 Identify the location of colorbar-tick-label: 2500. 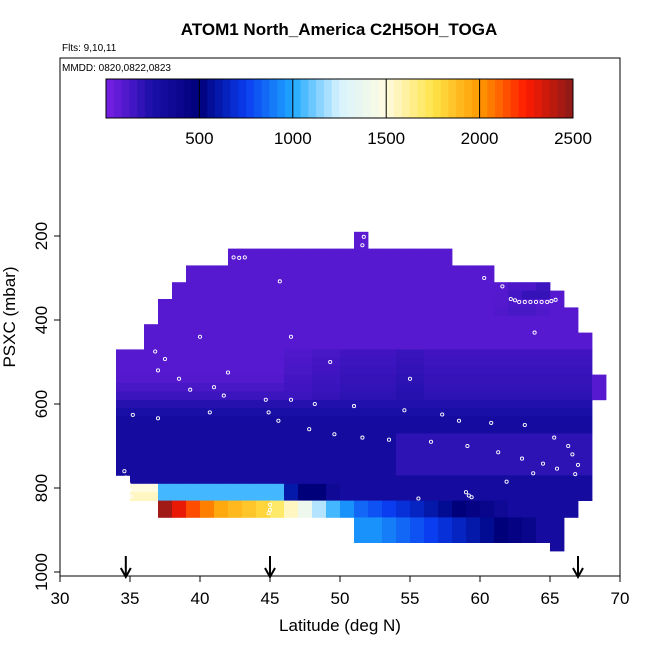
(573, 138).